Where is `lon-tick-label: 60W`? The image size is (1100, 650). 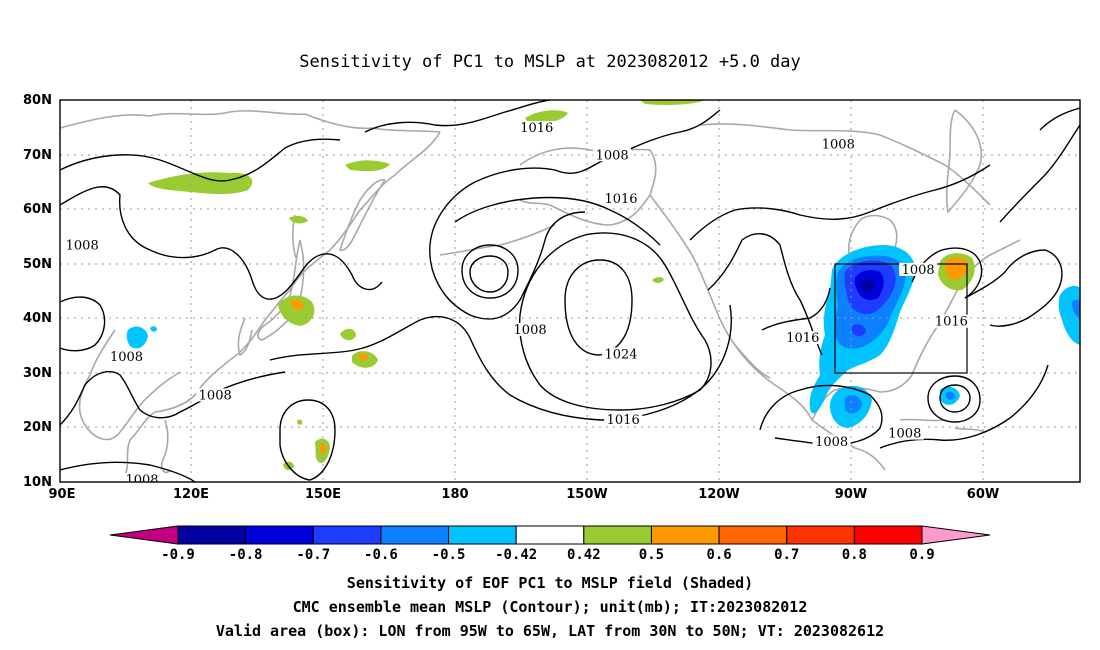
lon-tick-label: 60W is located at coordinates (983, 494).